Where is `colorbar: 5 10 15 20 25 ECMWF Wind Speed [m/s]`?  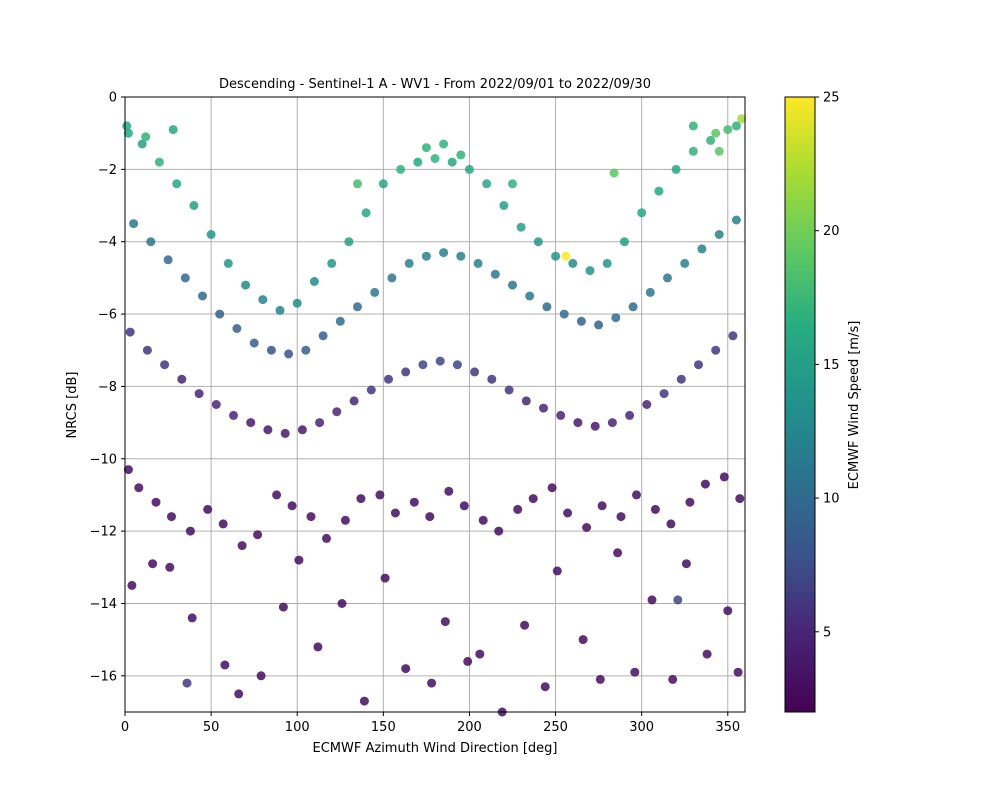 colorbar: 5 10 15 20 25 ECMWF Wind Speed [m/s] is located at coordinates (823, 402).